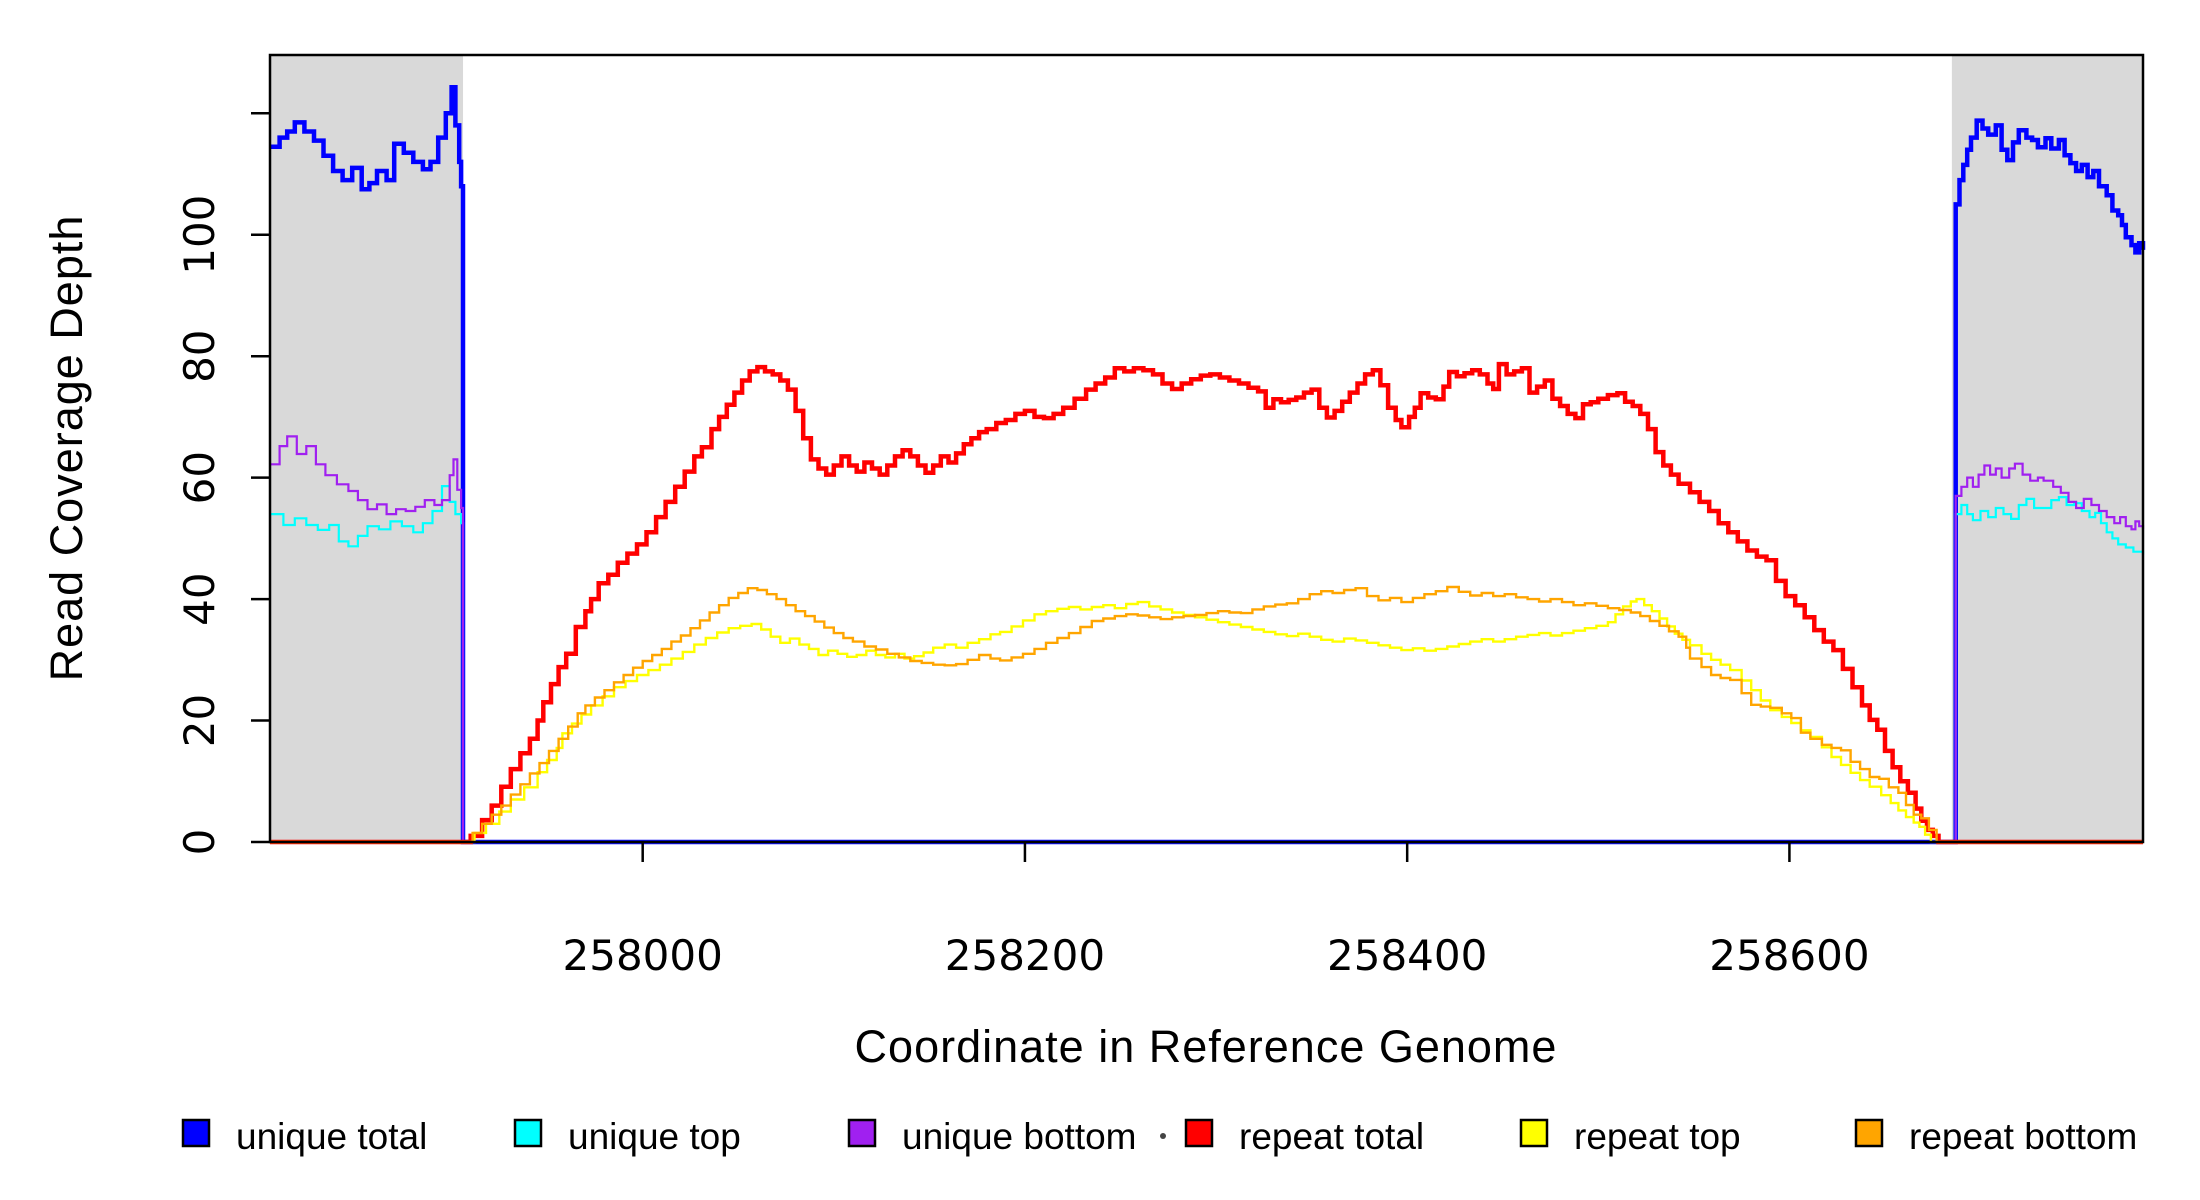  Describe the element at coordinates (1407, 955) in the screenshot. I see `x-tick-label: 258400` at that location.